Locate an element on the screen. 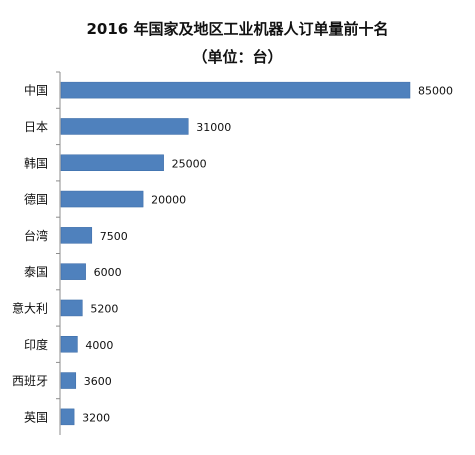 The image size is (475, 455). category-label: 西班牙 is located at coordinates (30, 381).